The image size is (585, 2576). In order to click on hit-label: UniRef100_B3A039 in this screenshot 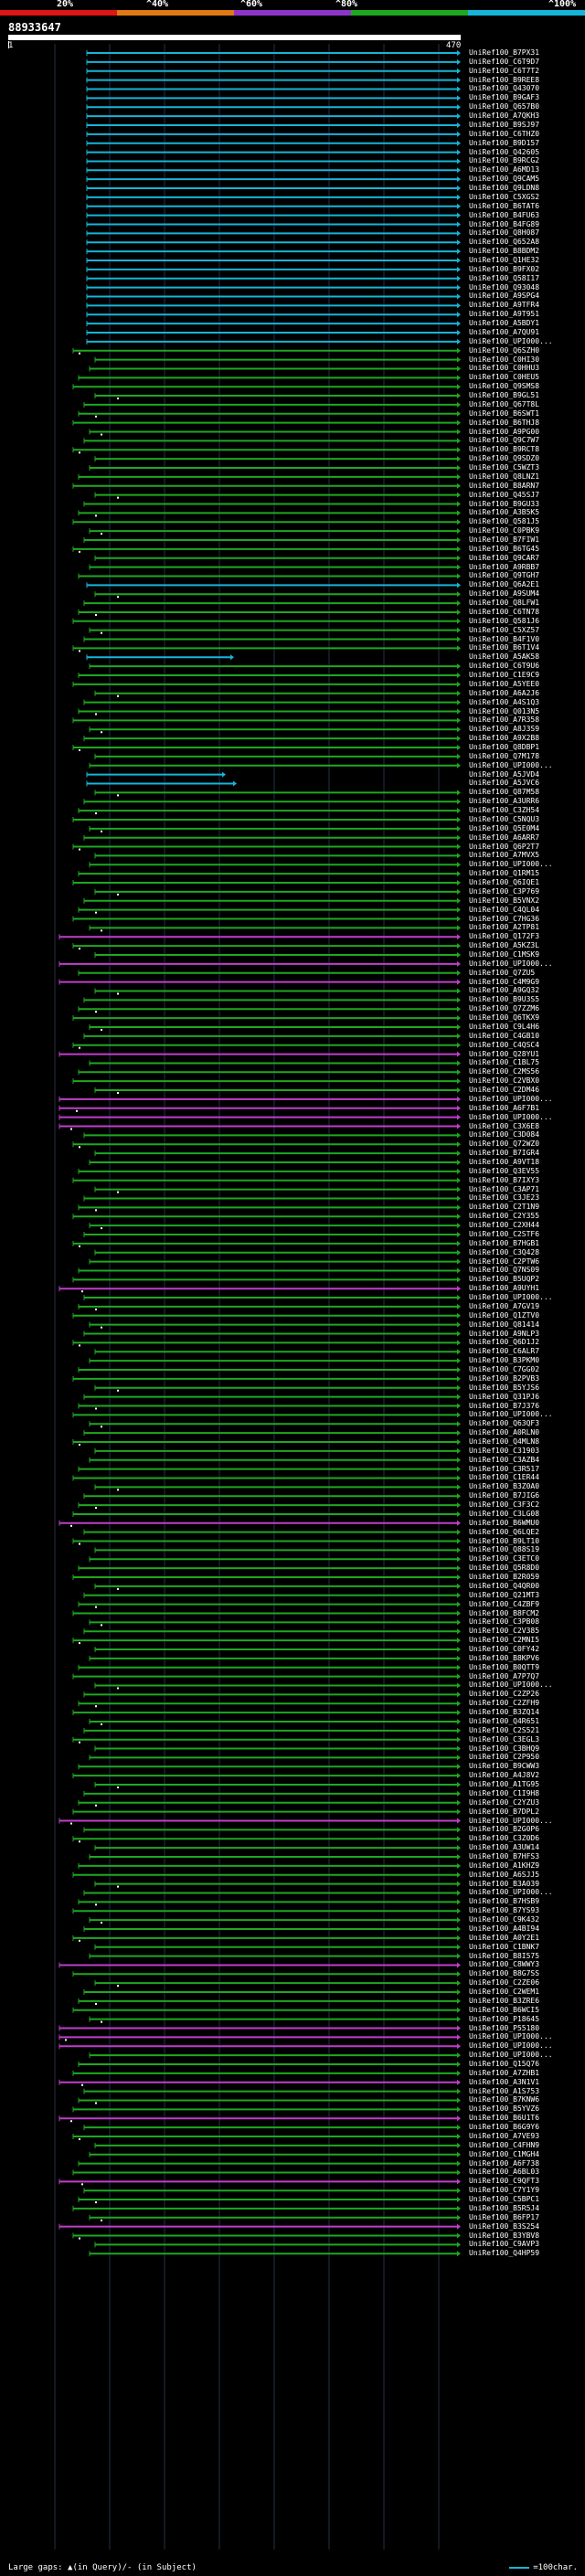, I will do `click(505, 1884)`.